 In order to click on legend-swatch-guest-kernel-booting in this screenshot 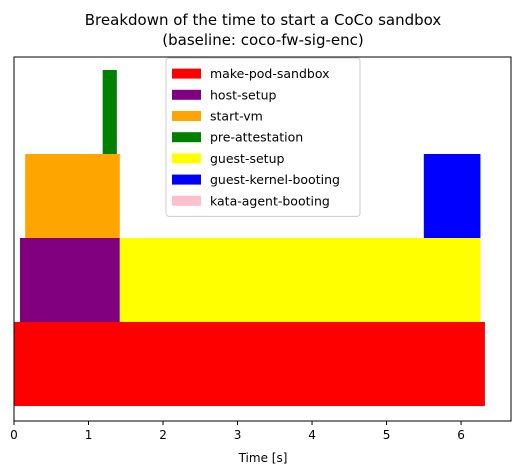, I will do `click(186, 179)`.